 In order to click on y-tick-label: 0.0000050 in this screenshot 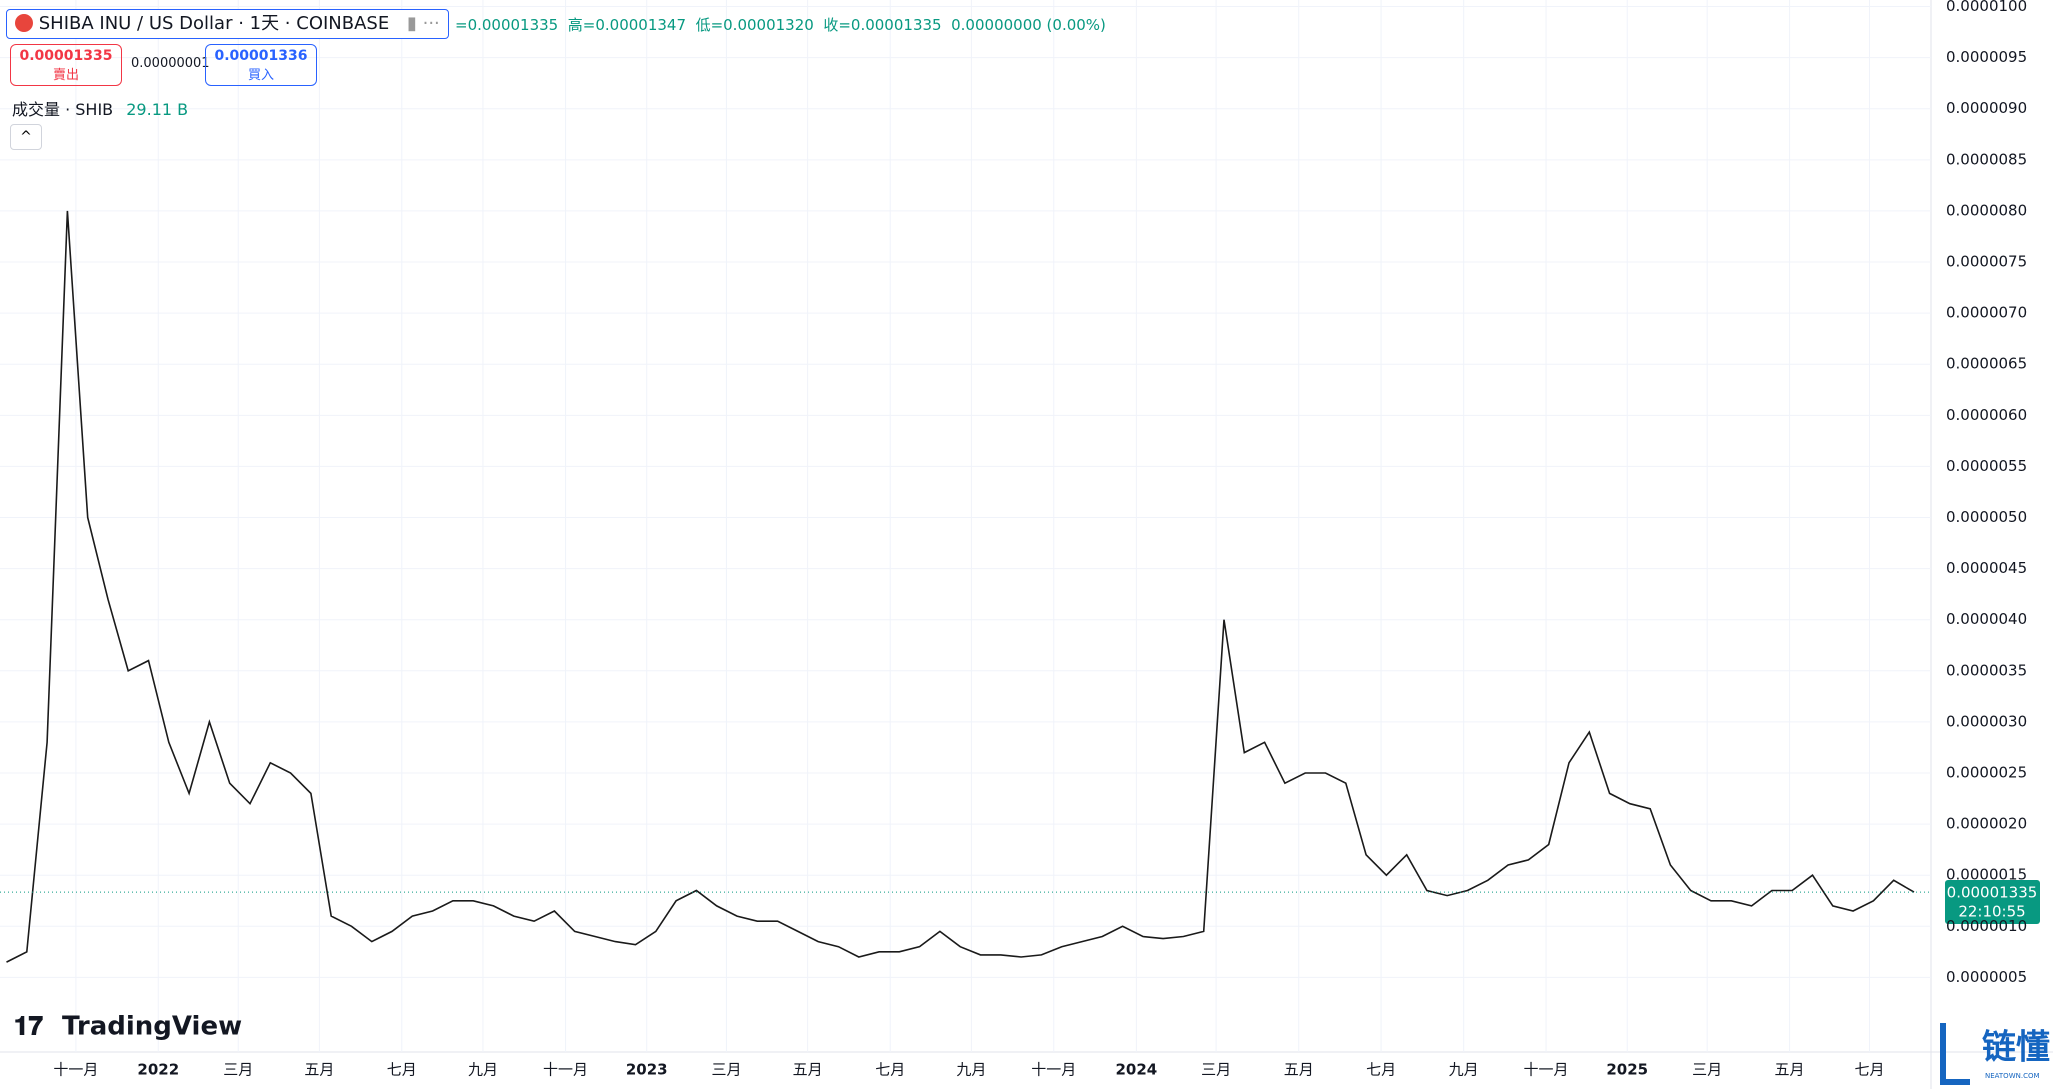, I will do `click(1986, 517)`.